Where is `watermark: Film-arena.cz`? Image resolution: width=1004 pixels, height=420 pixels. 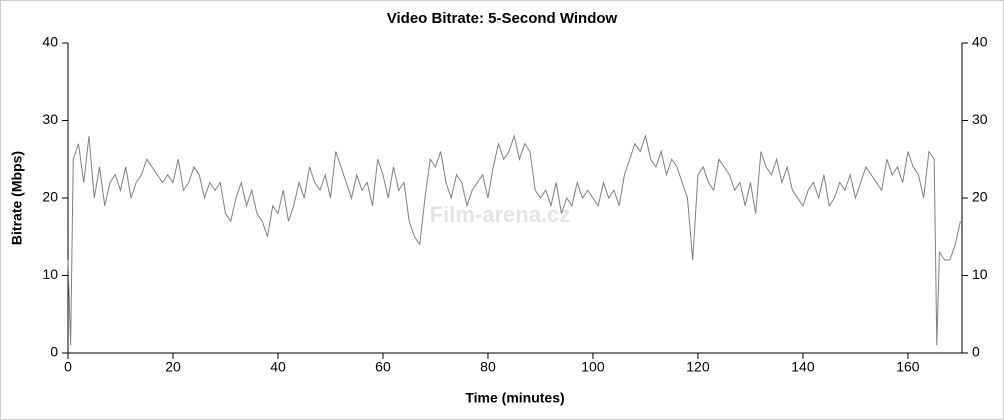
watermark: Film-arena.cz is located at coordinates (500, 214).